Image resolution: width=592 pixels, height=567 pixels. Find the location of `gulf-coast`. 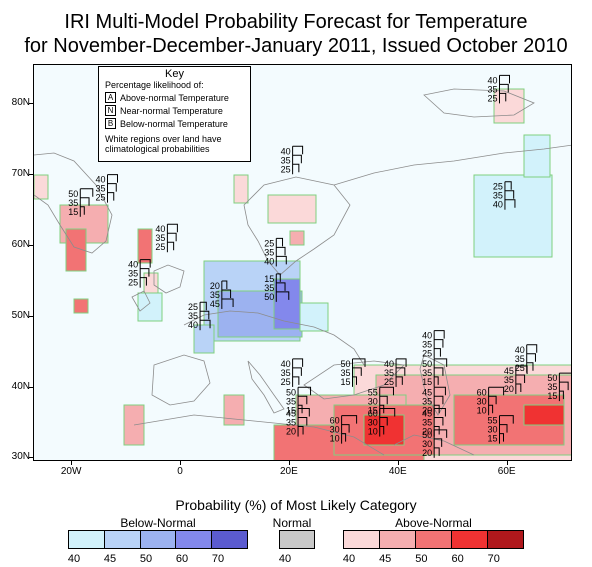

gulf-coast is located at coordinates (434, 445).